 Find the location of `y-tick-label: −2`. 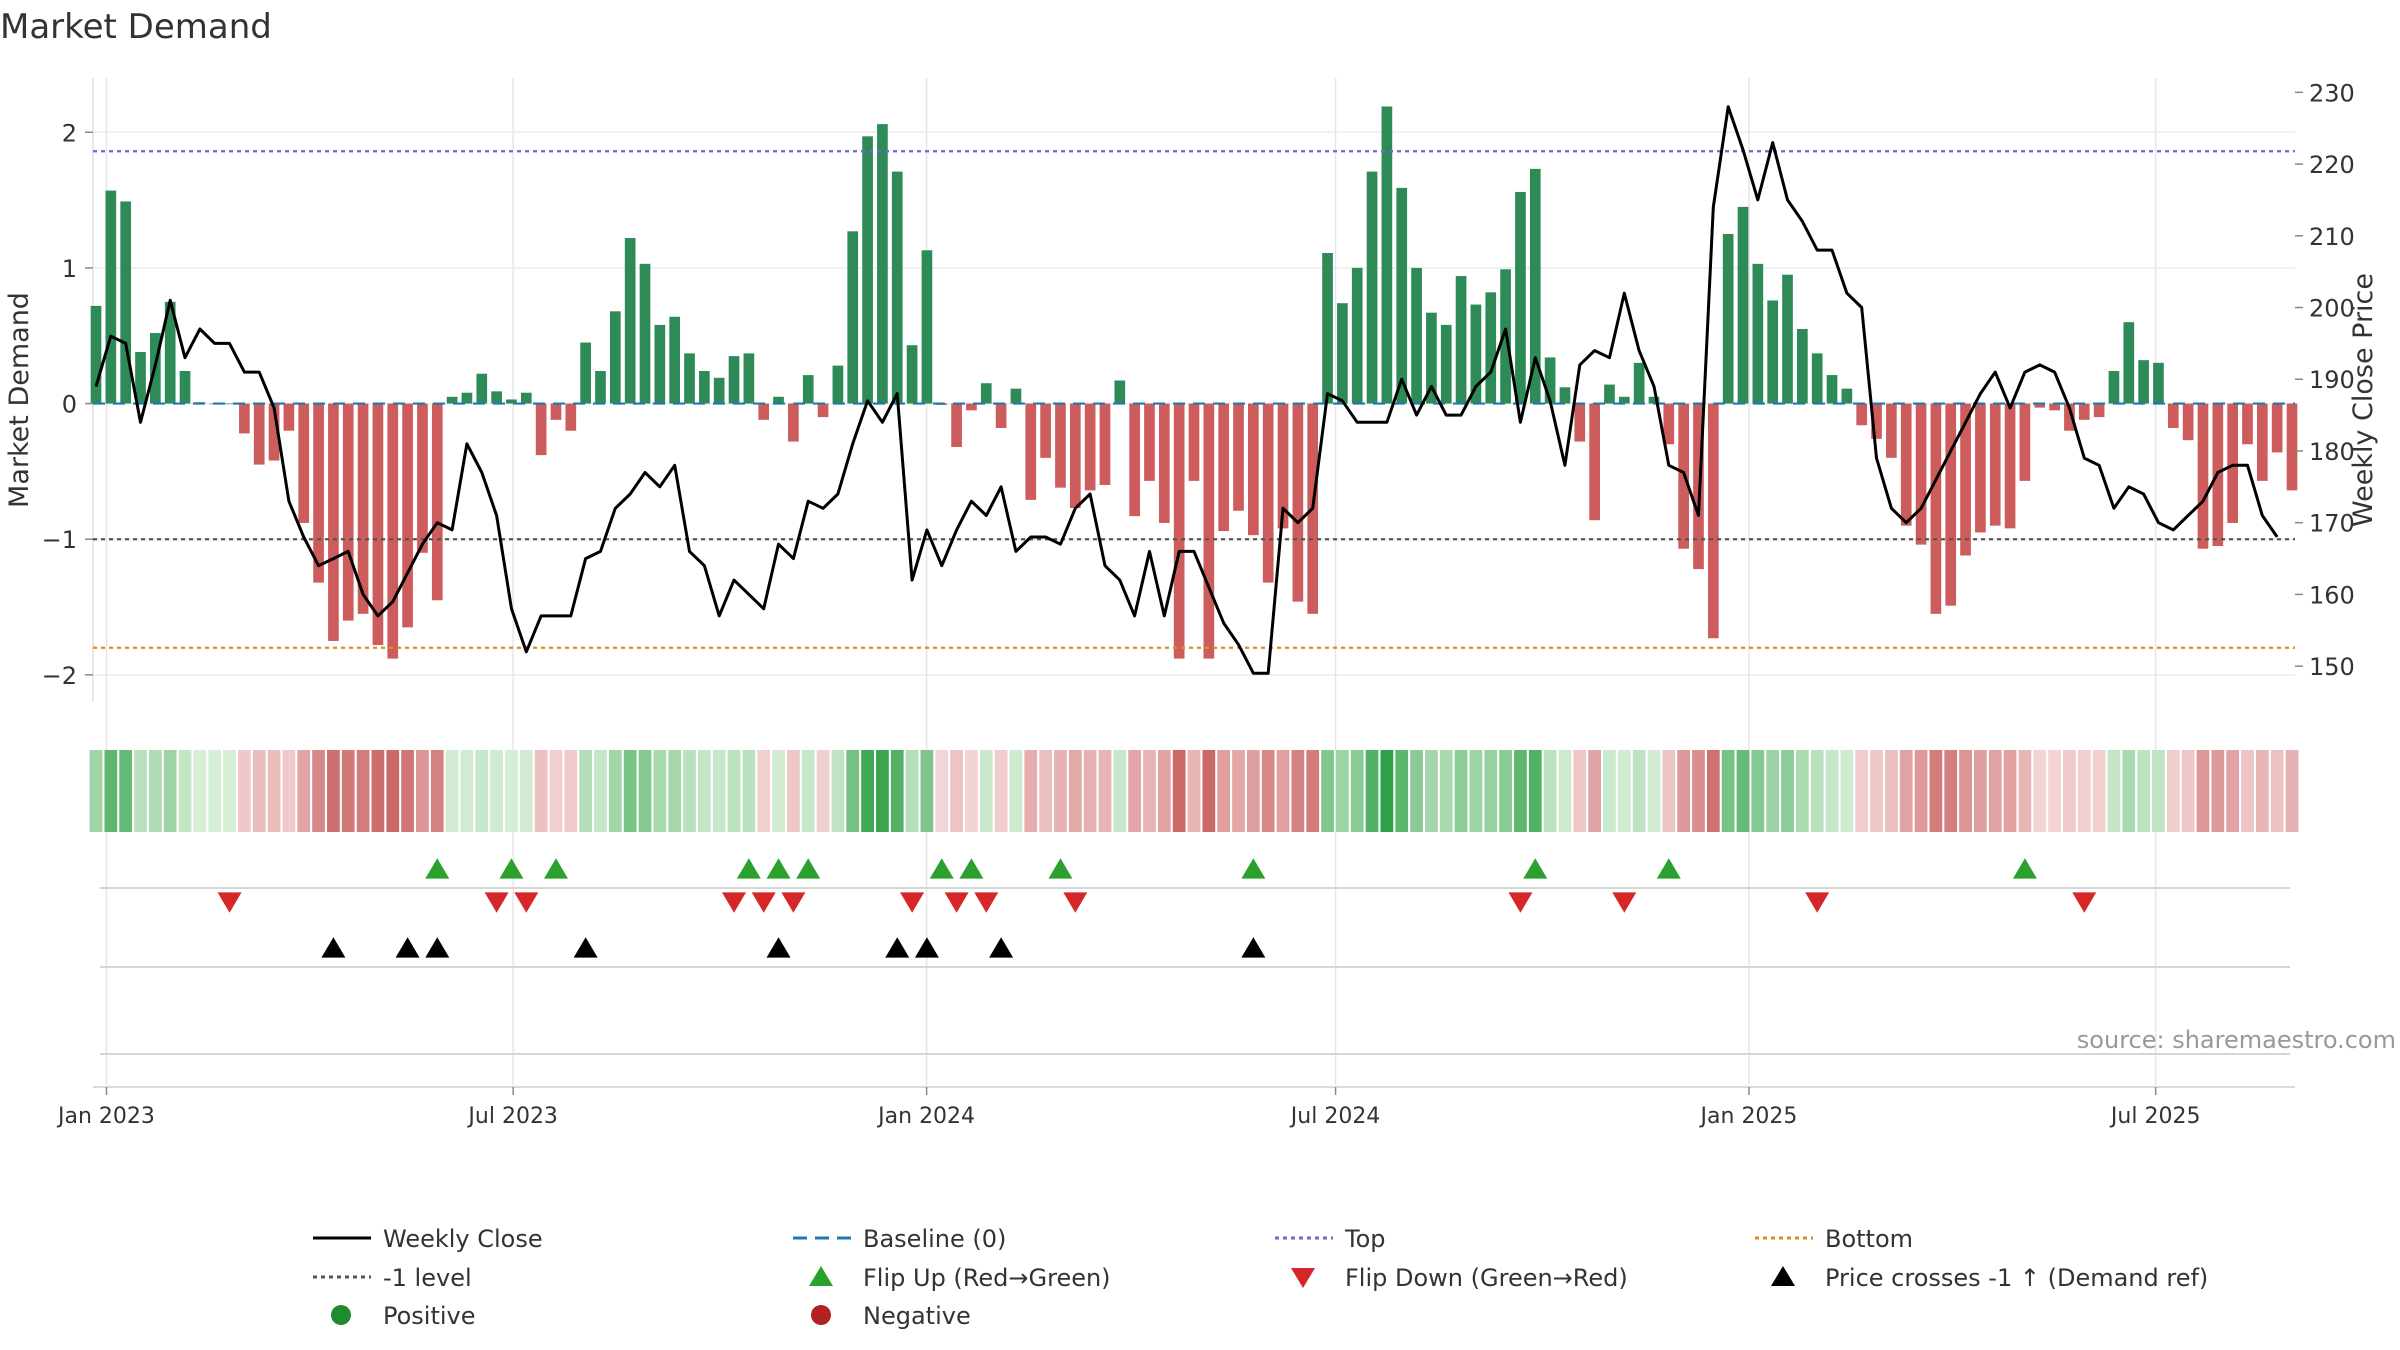

y-tick-label: −2 is located at coordinates (59, 676).